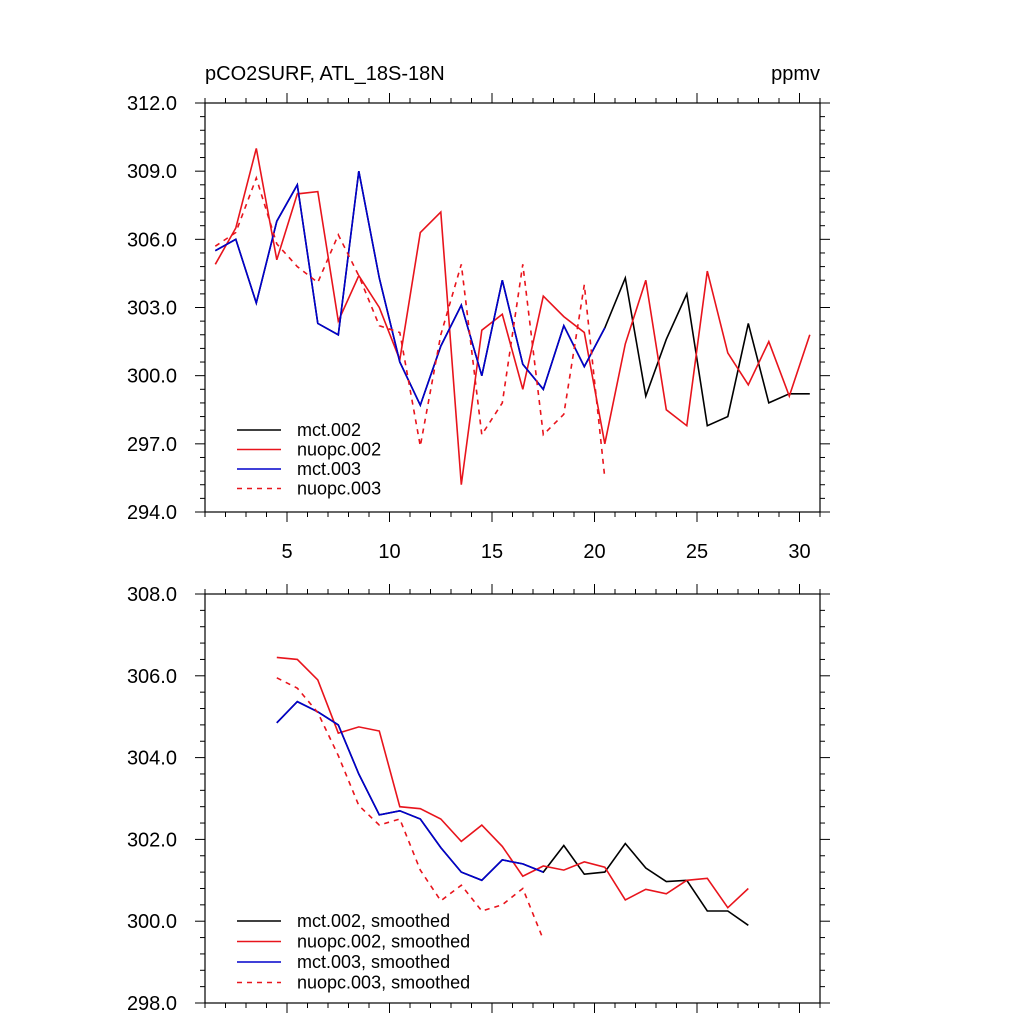  I want to click on y-tick-label: 297.0, so click(152, 445).